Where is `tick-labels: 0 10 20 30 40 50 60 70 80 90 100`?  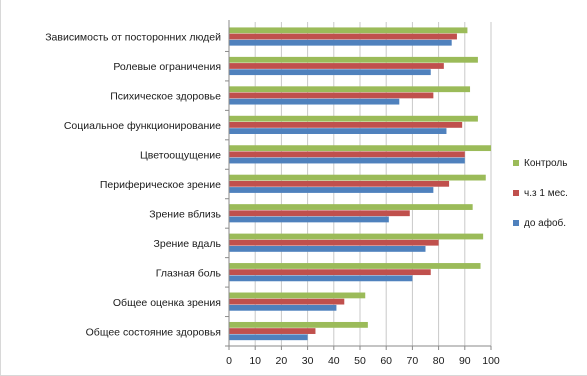 tick-labels: 0 10 20 30 40 50 60 70 80 90 100 is located at coordinates (363, 361).